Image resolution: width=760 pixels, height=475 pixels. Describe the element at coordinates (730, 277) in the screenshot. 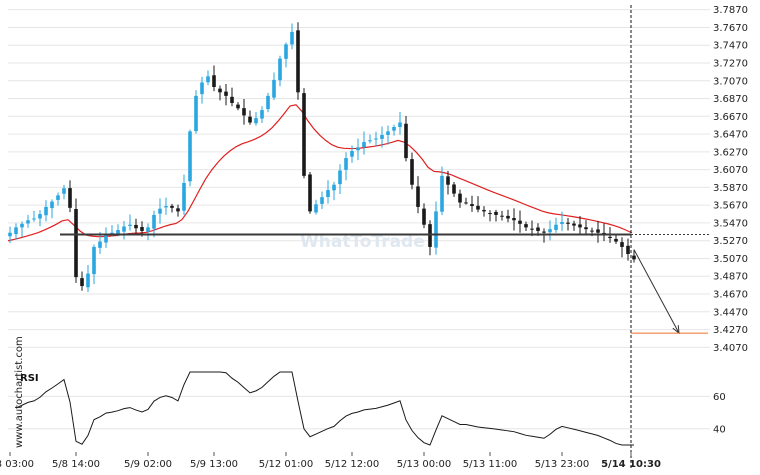

I see `price-tick-label: 3.4870` at that location.